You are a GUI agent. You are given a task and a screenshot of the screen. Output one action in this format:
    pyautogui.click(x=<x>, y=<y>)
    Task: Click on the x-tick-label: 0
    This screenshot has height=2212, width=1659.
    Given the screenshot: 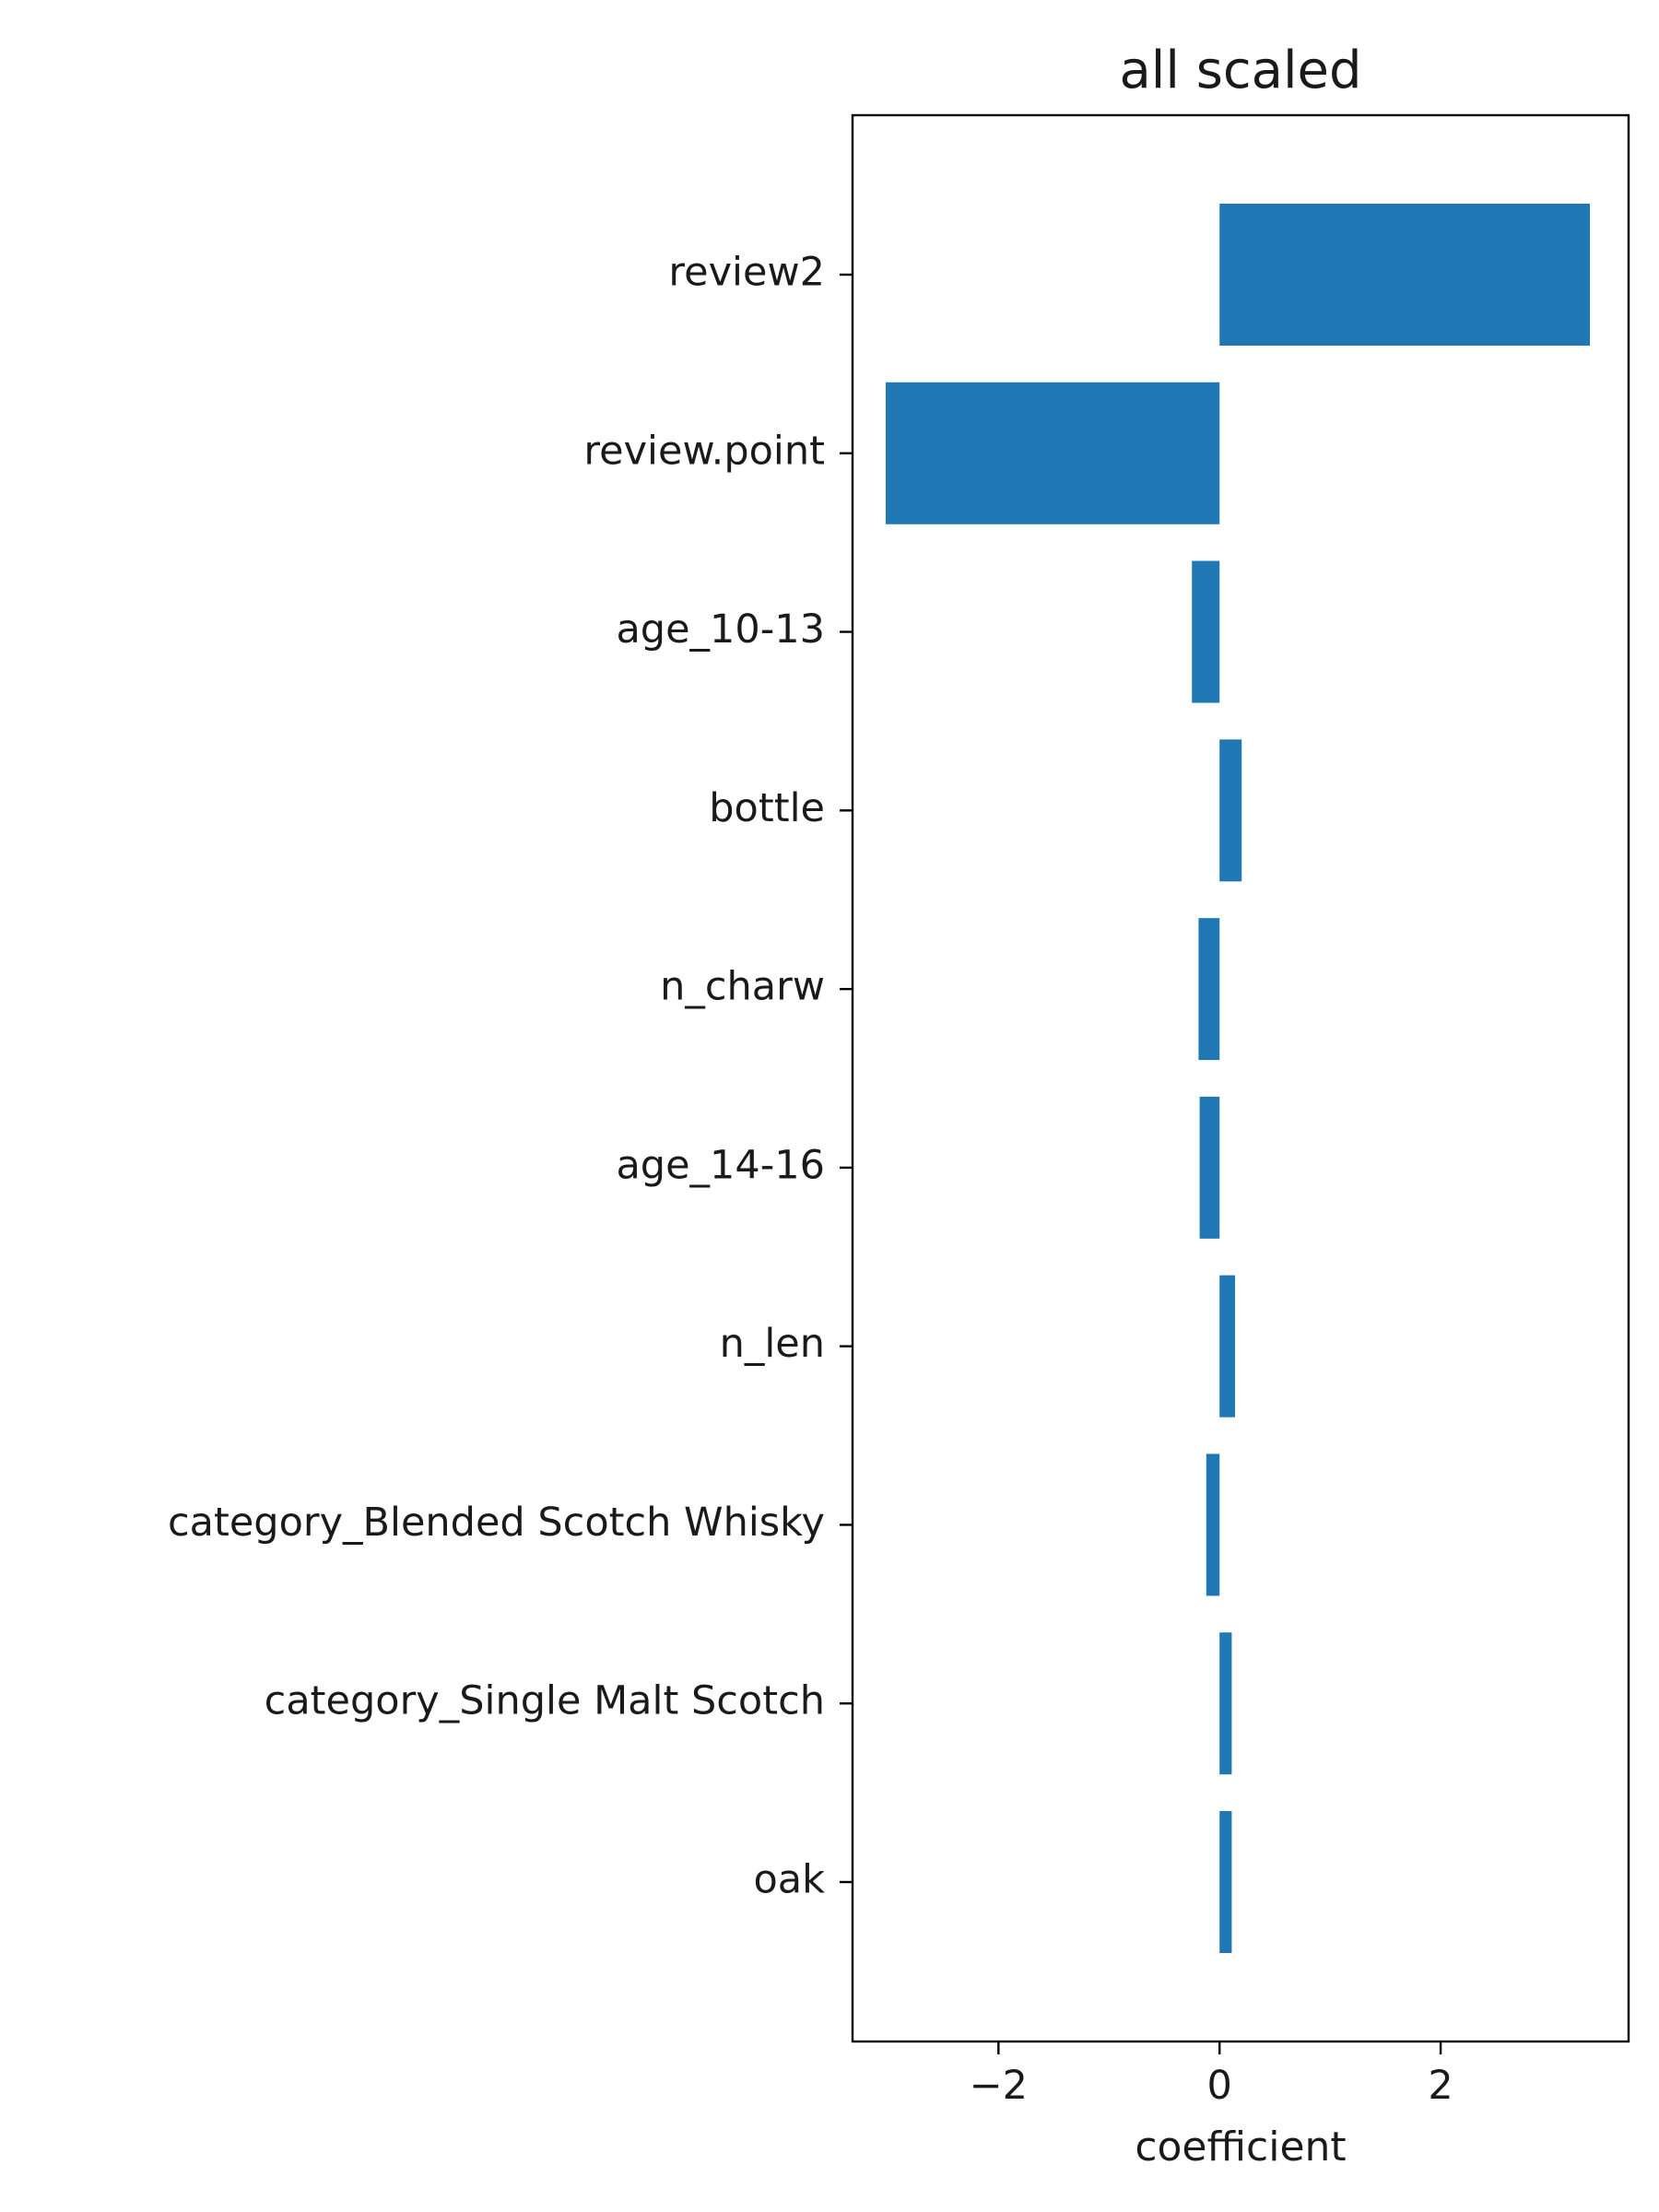 What is the action you would take?
    pyautogui.click(x=1219, y=2086)
    